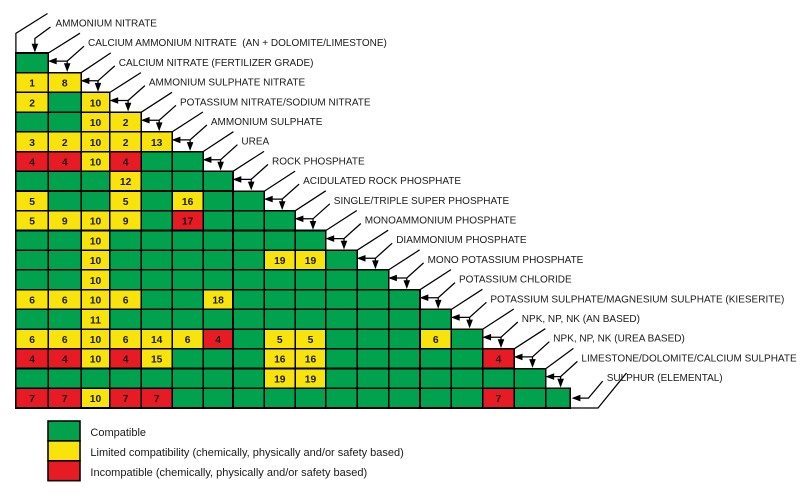  What do you see at coordinates (216, 63) in the screenshot?
I see `svg-text:CALCIUM NITRATE (FERTILIZER GR: CALCIUM NITRATE (FERTILIZER GRADE)` at bounding box center [216, 63].